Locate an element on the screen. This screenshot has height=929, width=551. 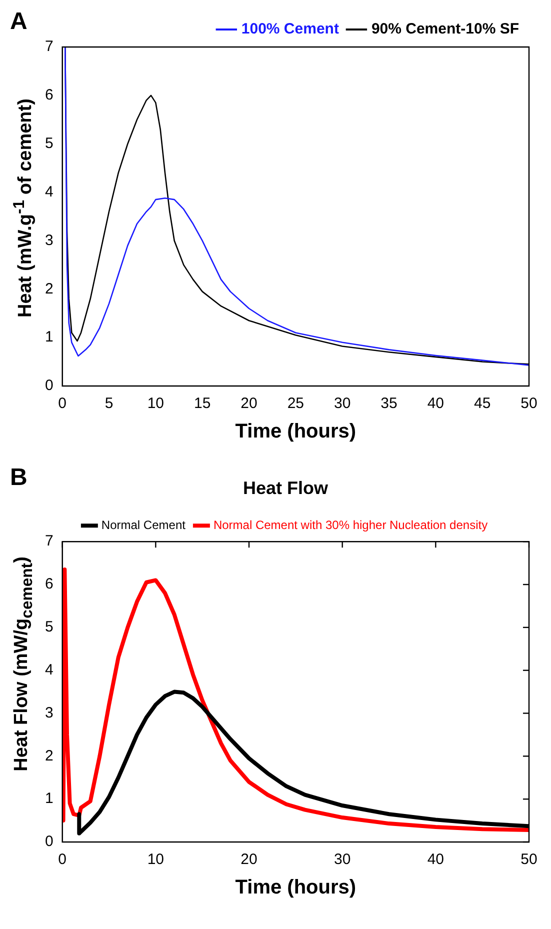
legend-label: 100% Cement is located at coordinates (290, 29).